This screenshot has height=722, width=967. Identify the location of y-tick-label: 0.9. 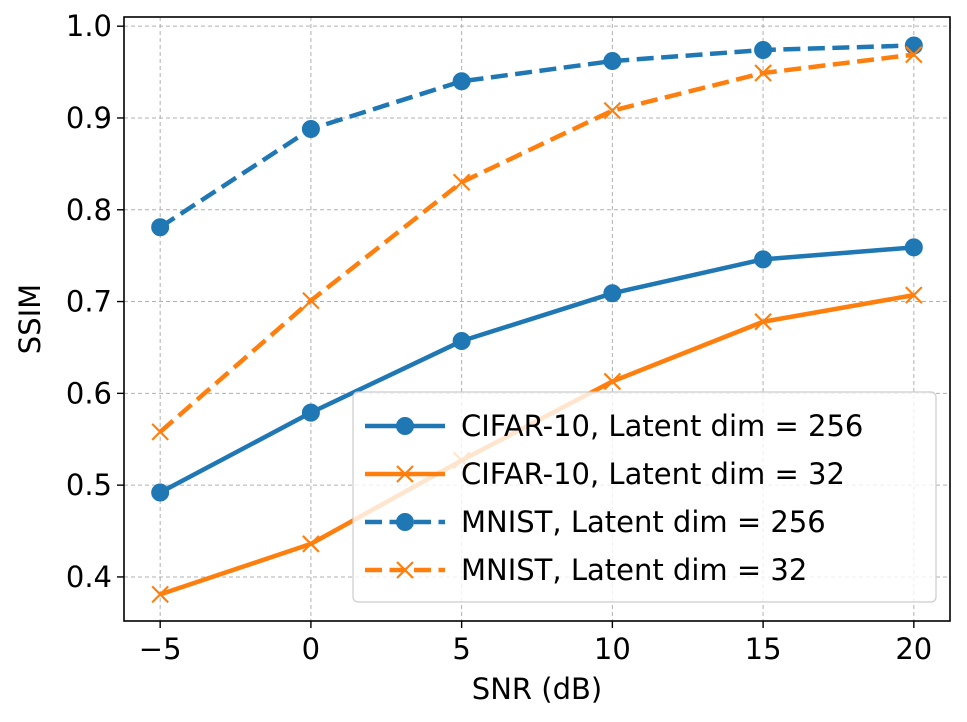
(89, 118).